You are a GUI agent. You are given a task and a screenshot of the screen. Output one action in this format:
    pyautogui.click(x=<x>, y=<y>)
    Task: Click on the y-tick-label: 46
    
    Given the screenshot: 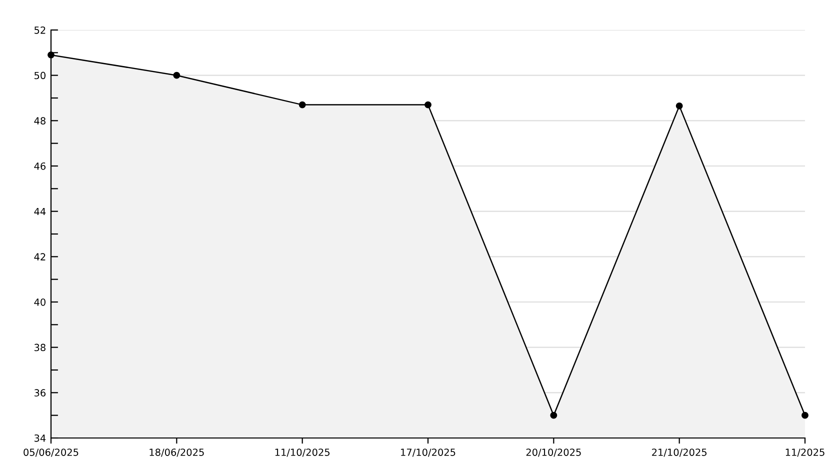 What is the action you would take?
    pyautogui.click(x=40, y=166)
    